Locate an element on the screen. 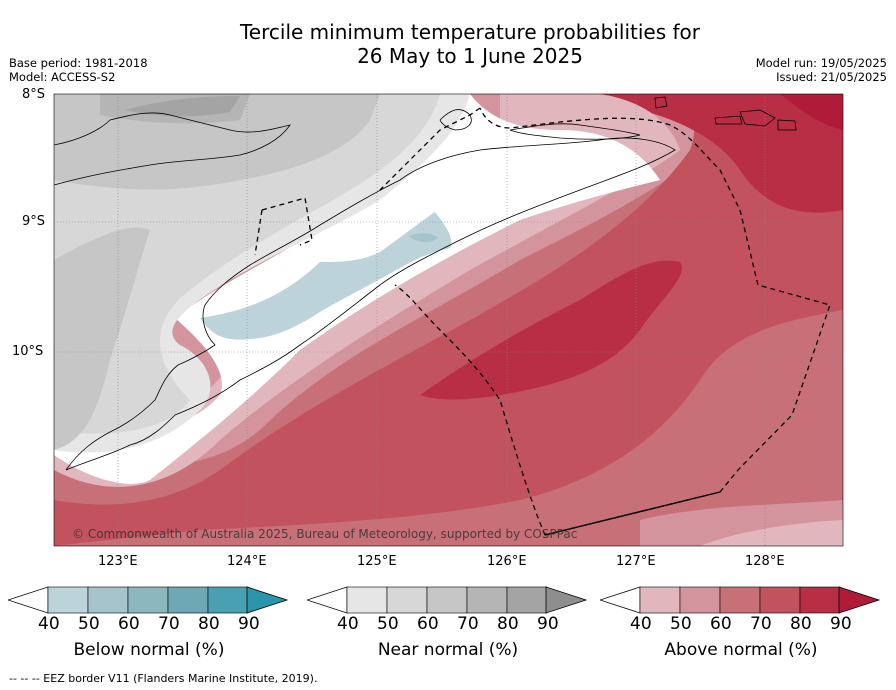 The width and height of the screenshot is (896, 690). lon-label-125e: 125°E is located at coordinates (377, 561).